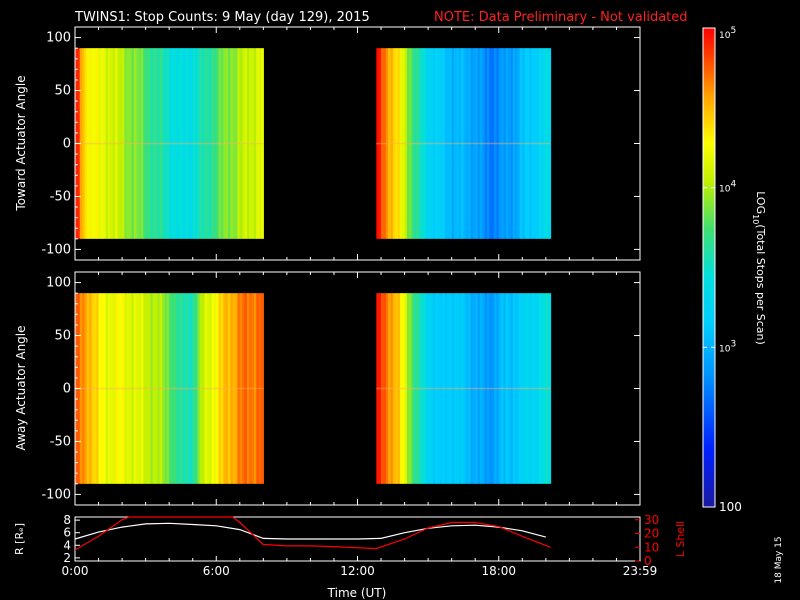  I want to click on time-tick-label: 18:00, so click(498, 571).